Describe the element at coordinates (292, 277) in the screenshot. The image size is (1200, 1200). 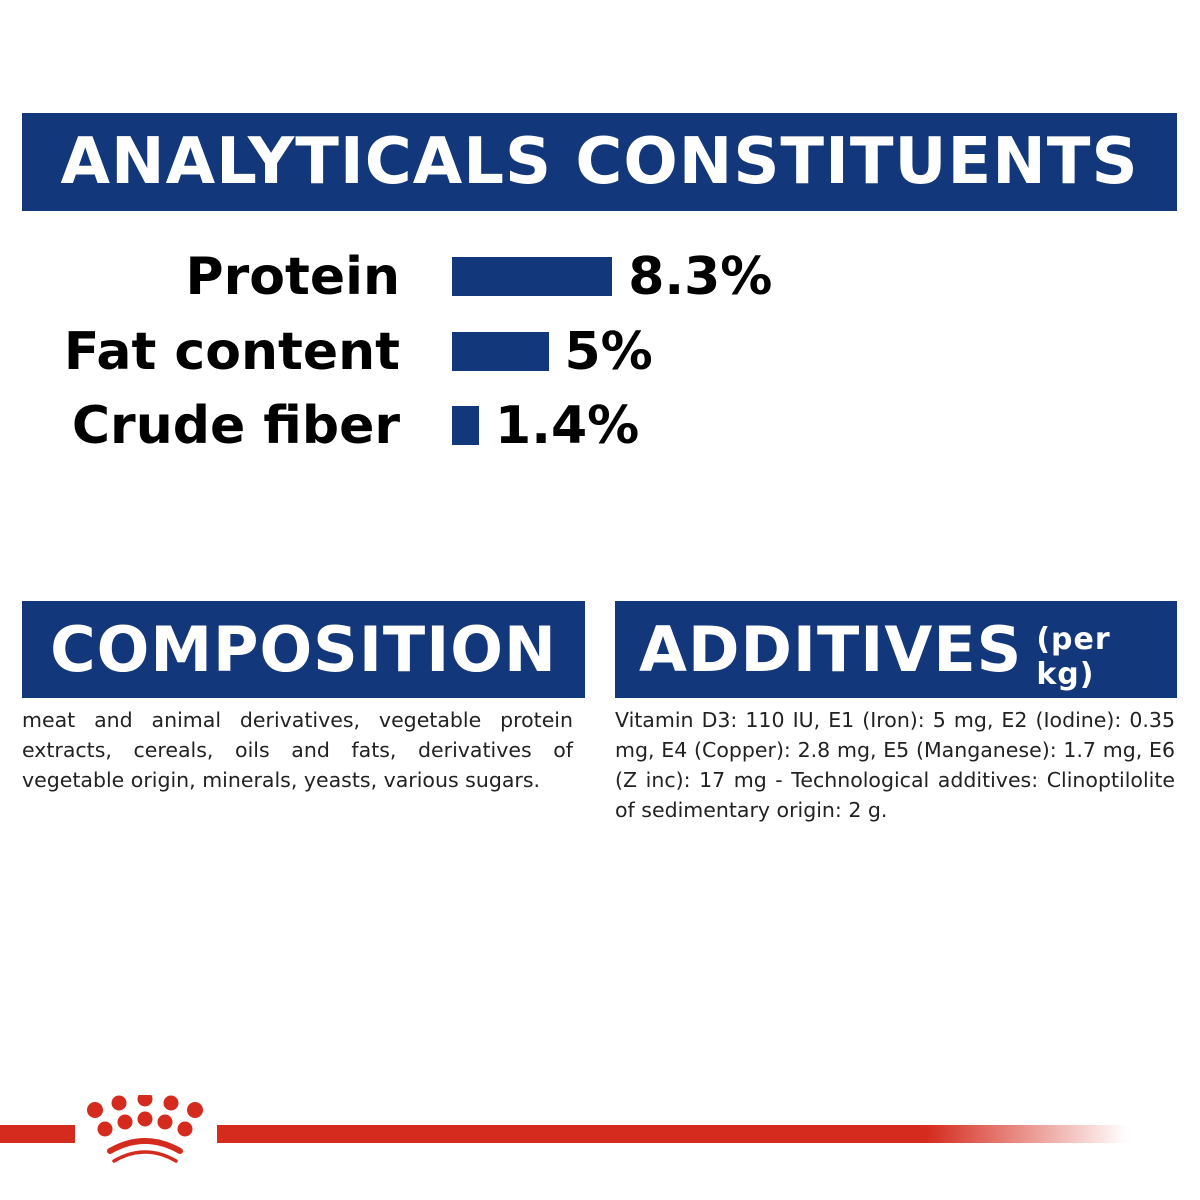
I see `tick-label: Protein` at that location.